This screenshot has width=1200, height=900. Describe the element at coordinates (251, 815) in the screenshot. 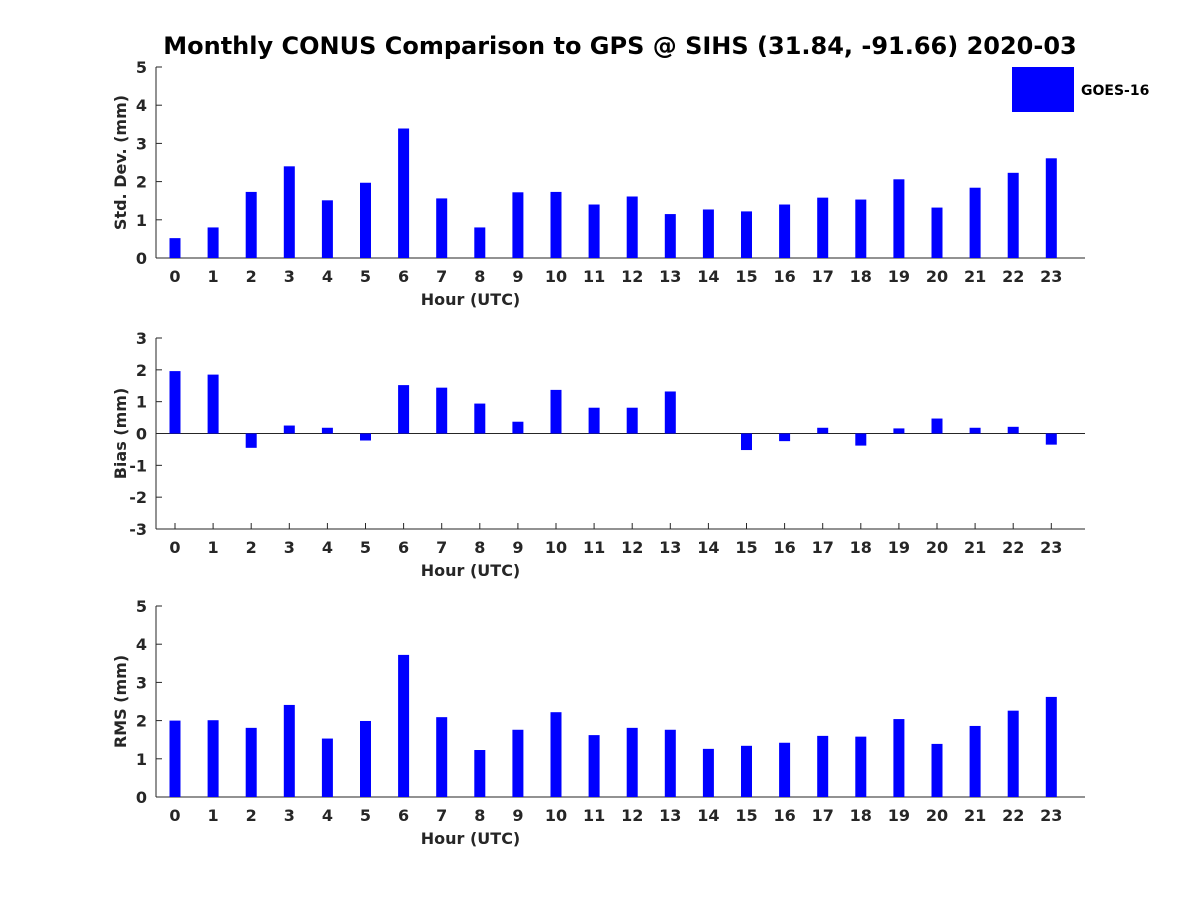

I see `rms-x-tick-label: 2` at that location.